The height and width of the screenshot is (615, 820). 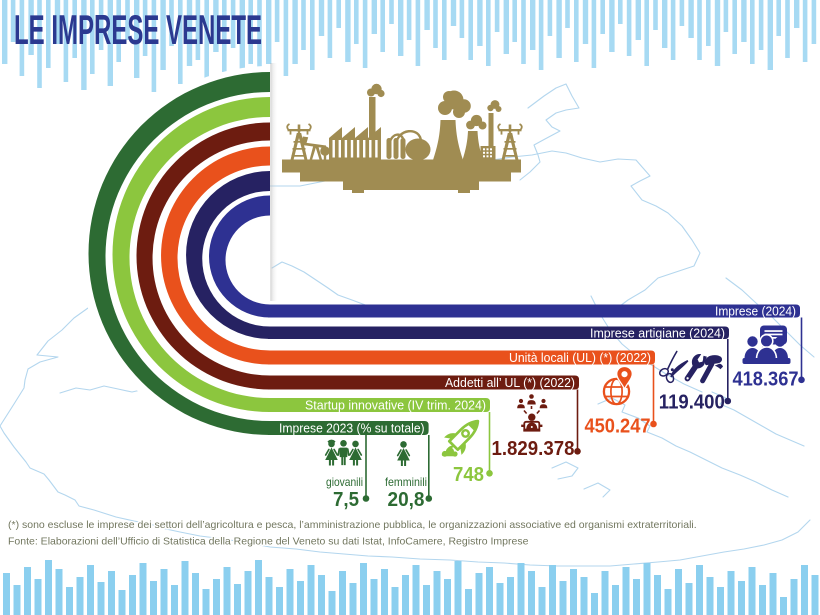 I want to click on svg-text: 7,5, so click(x=346, y=500).